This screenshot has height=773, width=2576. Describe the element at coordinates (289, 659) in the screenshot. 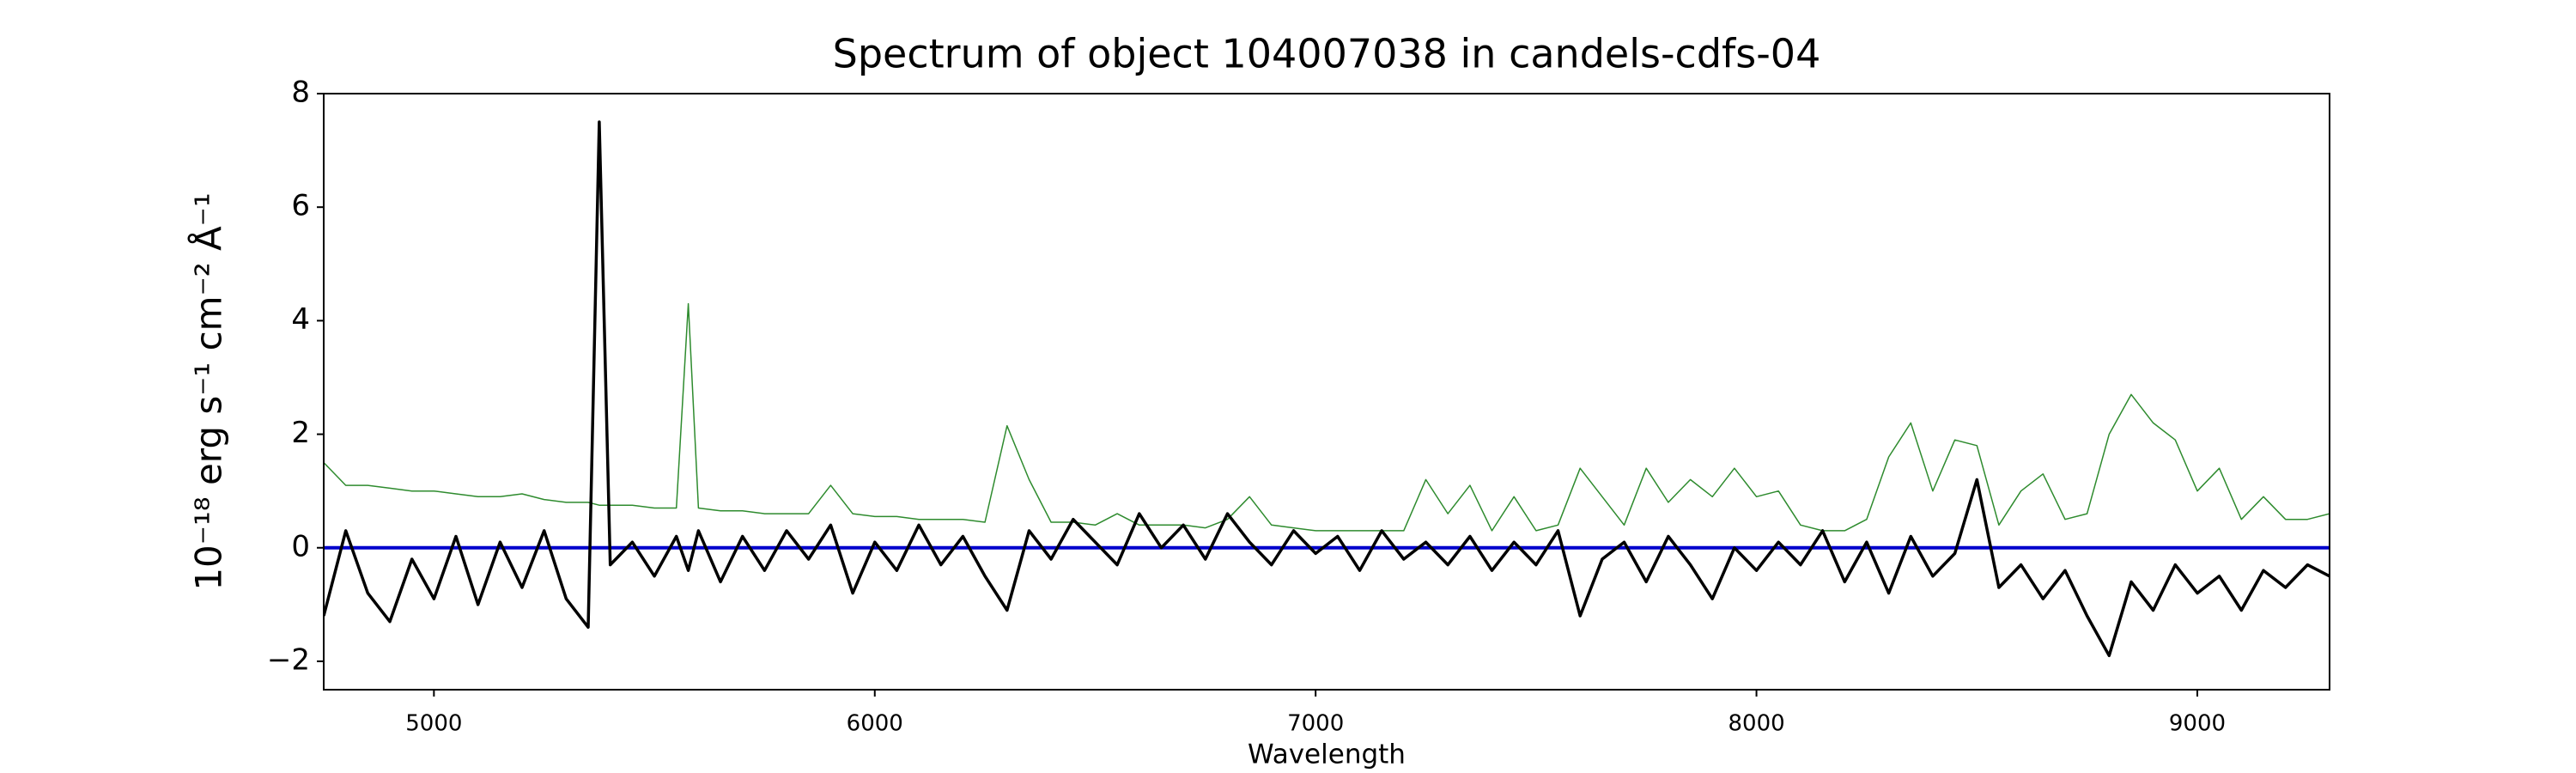

I see `y-tick-label: −2` at that location.